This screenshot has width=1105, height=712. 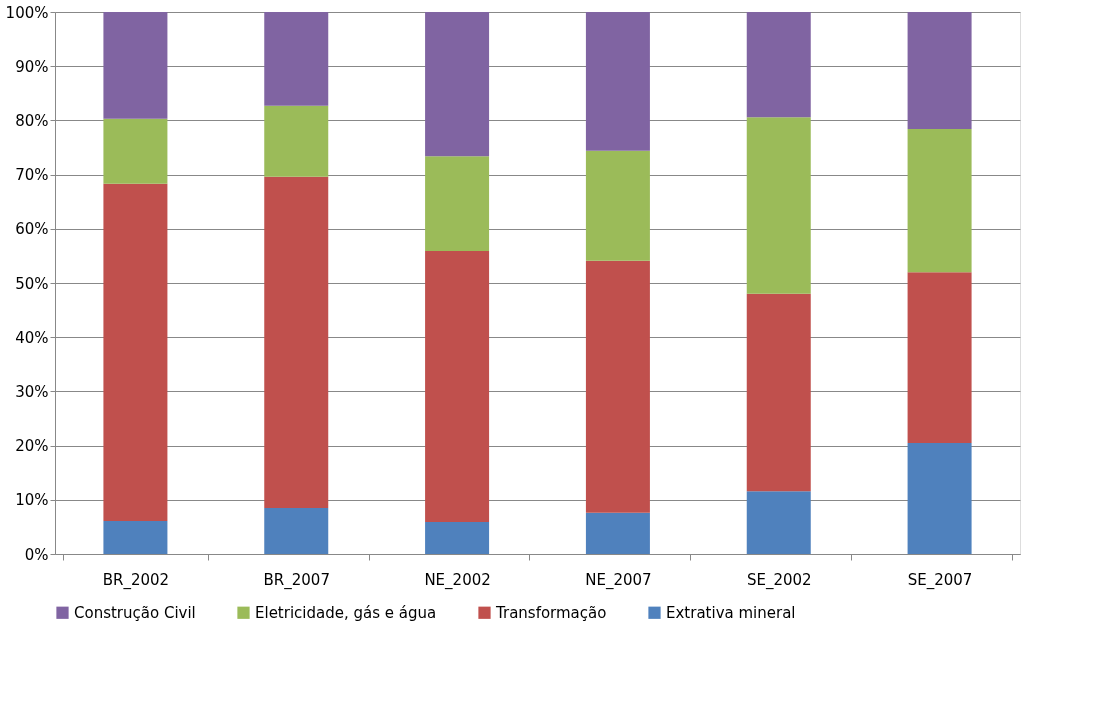 What do you see at coordinates (731, 612) in the screenshot?
I see `legend-label: Extrativa mineral` at bounding box center [731, 612].